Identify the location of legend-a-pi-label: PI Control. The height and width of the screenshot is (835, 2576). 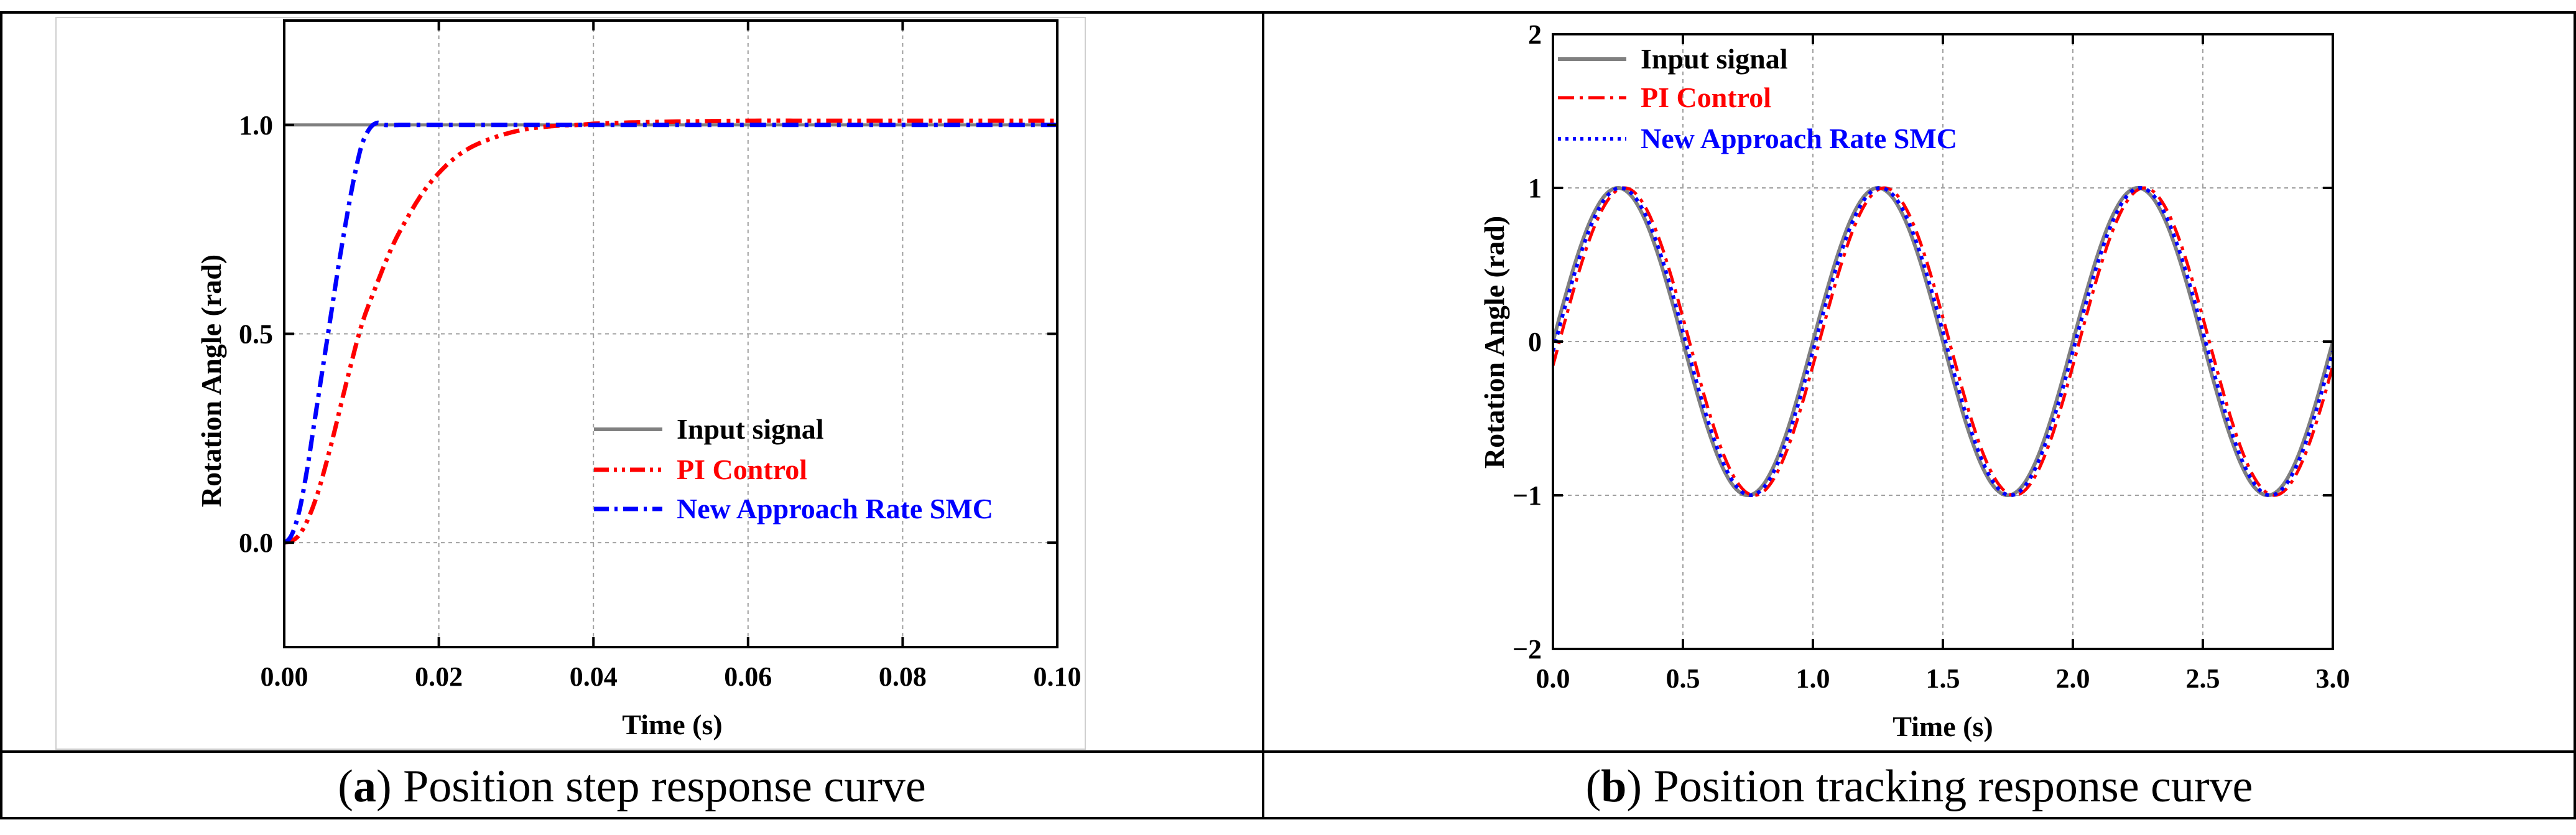
(742, 469).